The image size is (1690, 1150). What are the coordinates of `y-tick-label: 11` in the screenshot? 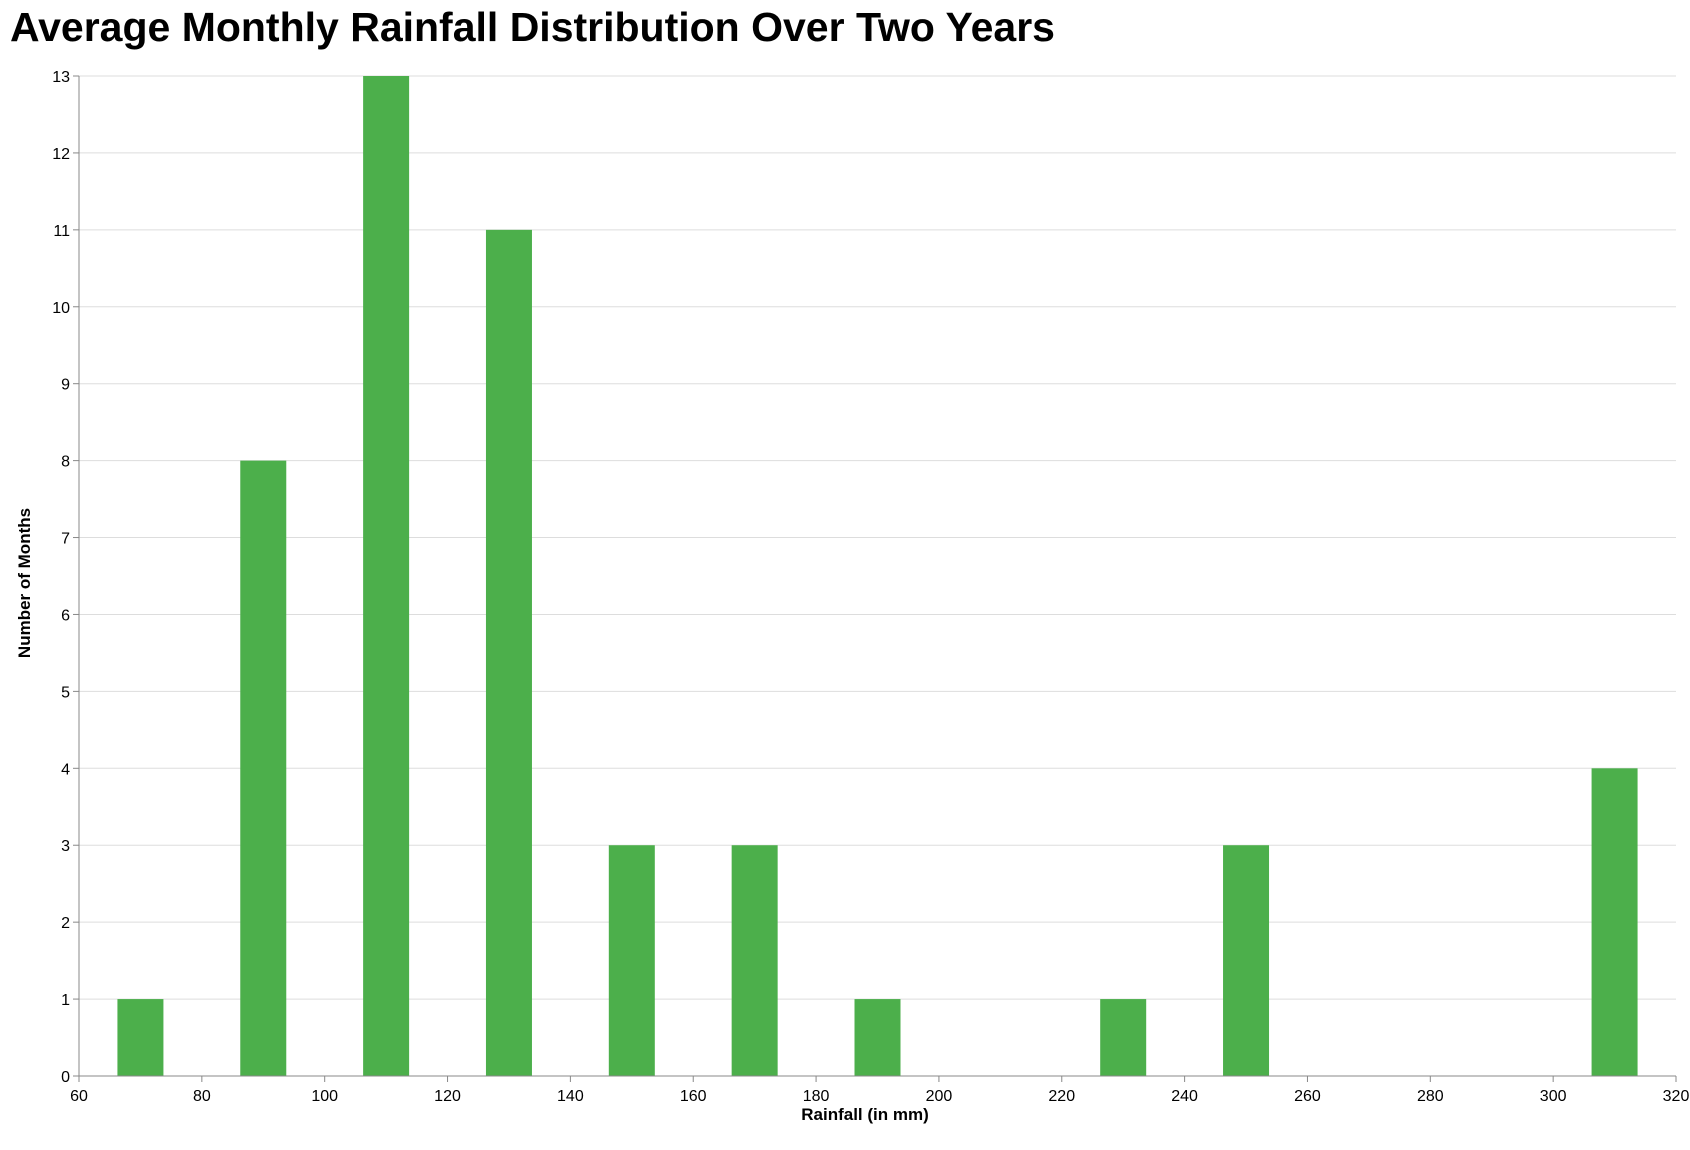 It's located at (61, 231).